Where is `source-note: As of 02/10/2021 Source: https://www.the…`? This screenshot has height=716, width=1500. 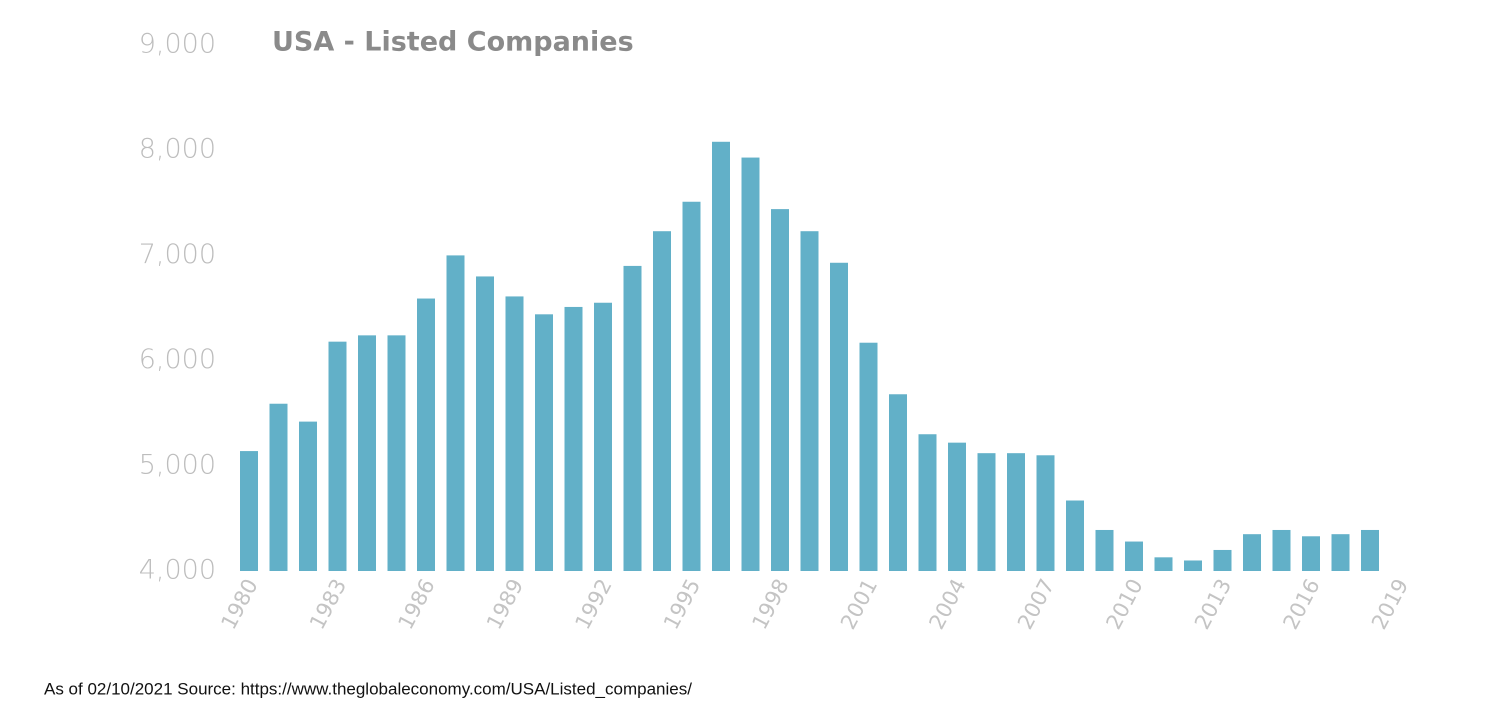 source-note: As of 02/10/2021 Source: https://www.the… is located at coordinates (368, 688).